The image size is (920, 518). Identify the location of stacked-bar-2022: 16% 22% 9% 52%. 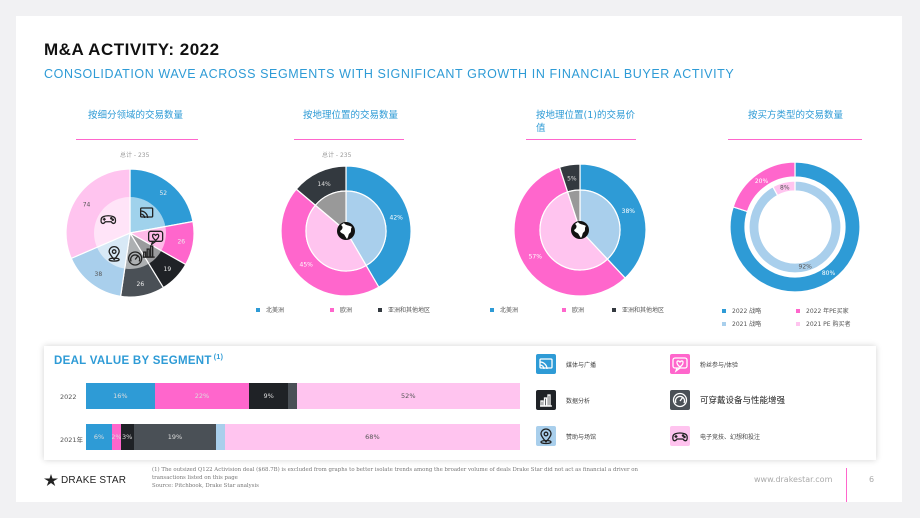
(303, 396).